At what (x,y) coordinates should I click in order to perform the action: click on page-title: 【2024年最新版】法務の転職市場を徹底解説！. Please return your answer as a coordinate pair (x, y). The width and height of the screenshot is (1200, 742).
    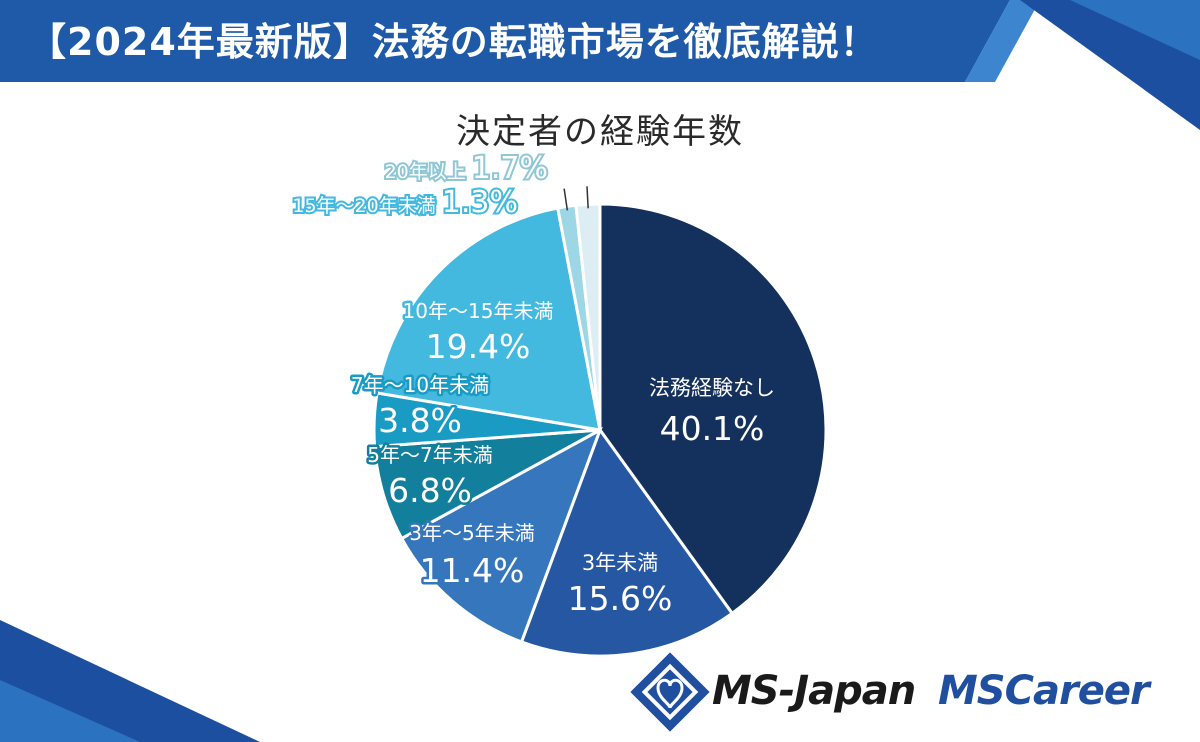
    Looking at the image, I should click on (453, 42).